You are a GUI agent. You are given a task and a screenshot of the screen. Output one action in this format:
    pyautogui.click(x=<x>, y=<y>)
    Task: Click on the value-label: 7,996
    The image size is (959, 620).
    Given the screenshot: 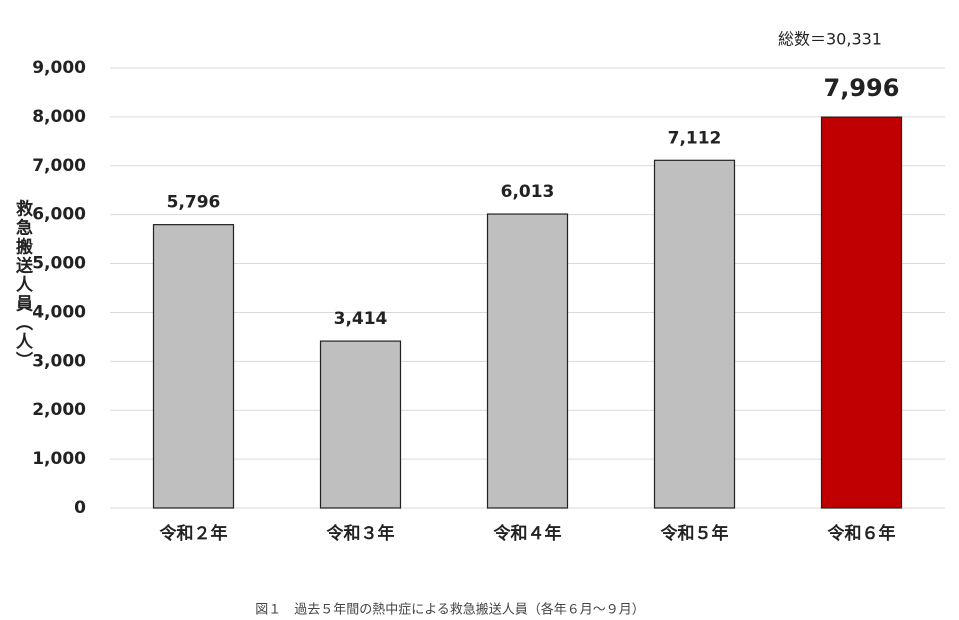 What is the action you would take?
    pyautogui.click(x=862, y=88)
    